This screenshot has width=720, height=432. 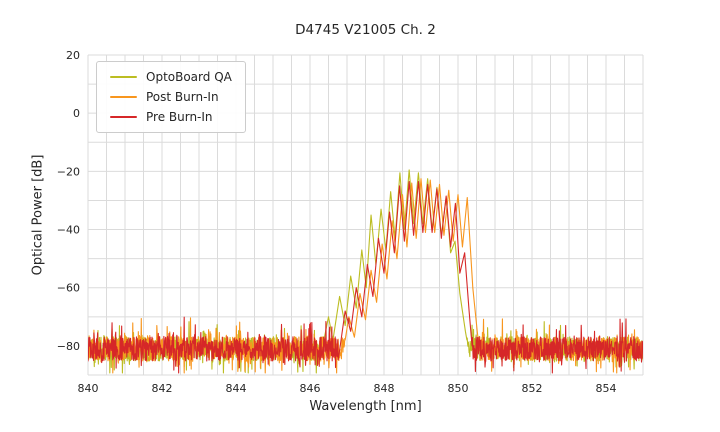 I want to click on x-tick-label: 846, so click(x=310, y=388).